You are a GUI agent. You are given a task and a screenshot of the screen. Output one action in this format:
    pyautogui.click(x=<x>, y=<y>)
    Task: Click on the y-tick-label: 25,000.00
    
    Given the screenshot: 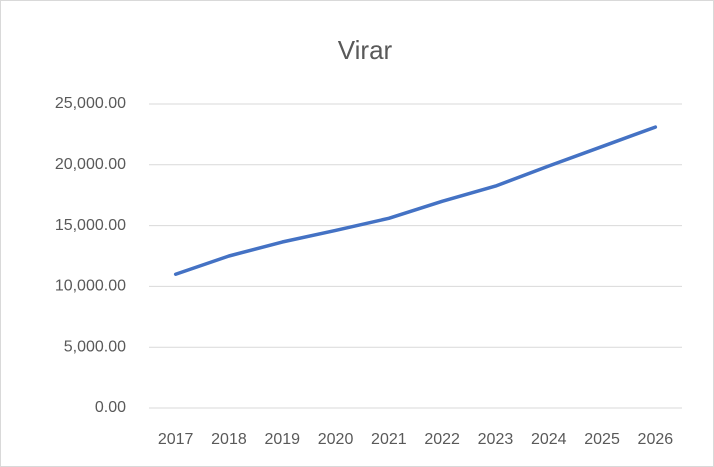 What is the action you would take?
    pyautogui.click(x=90, y=103)
    